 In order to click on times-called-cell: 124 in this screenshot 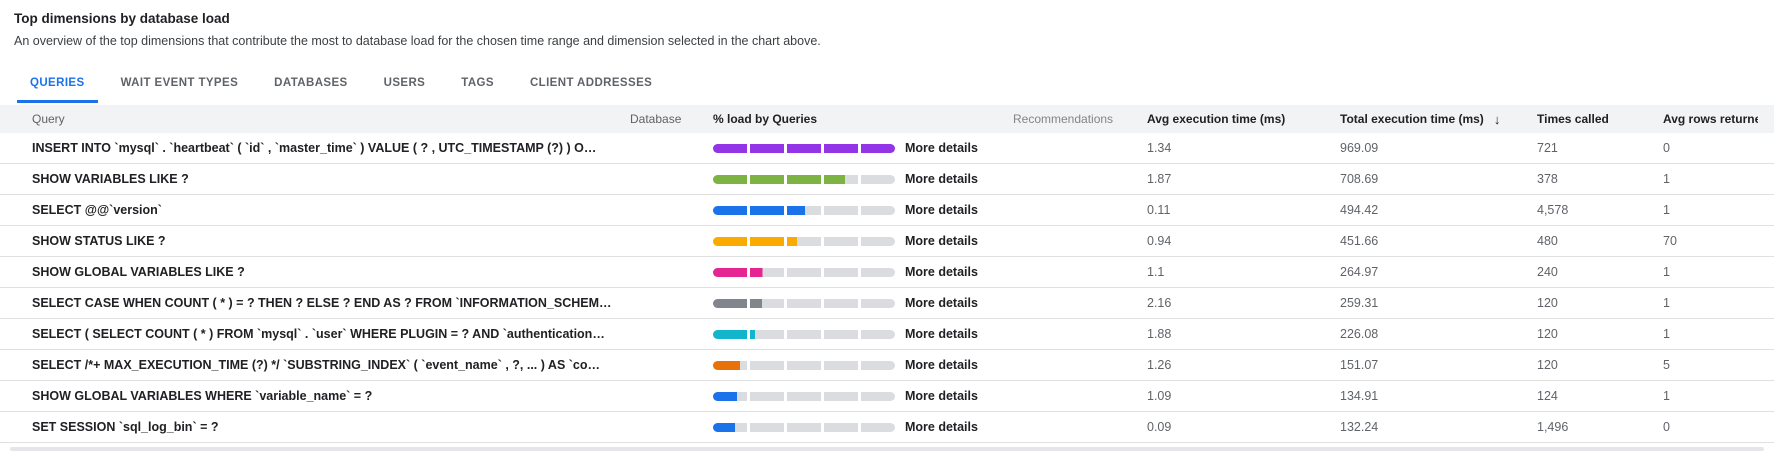, I will do `click(1547, 396)`.